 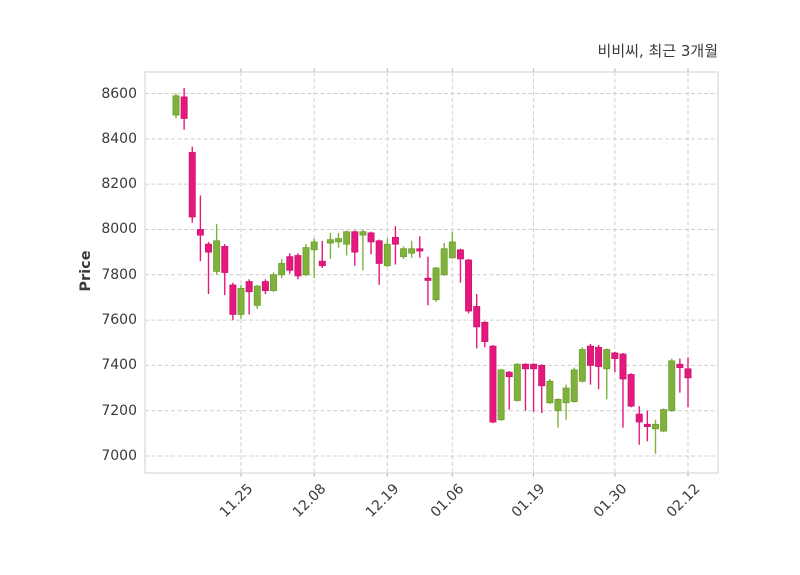 I want to click on y-tick-label: 7000, so click(x=119, y=456).